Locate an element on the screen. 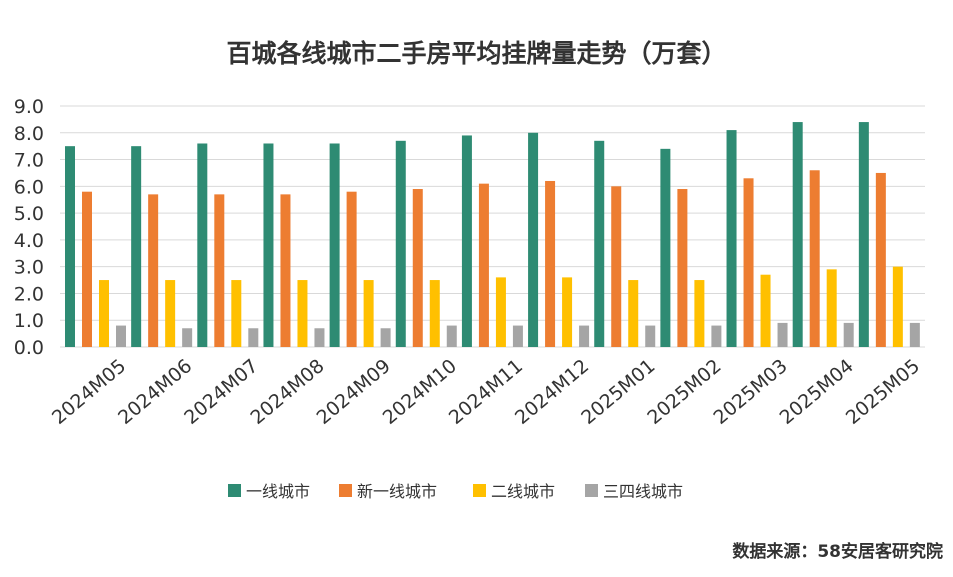  y-tick-label: 5.0 is located at coordinates (29, 214).